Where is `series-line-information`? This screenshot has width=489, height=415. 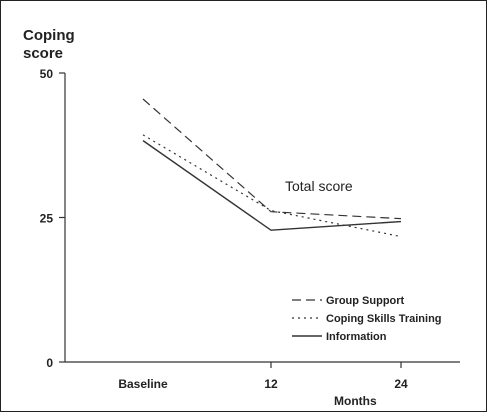 series-line-information is located at coordinates (272, 186).